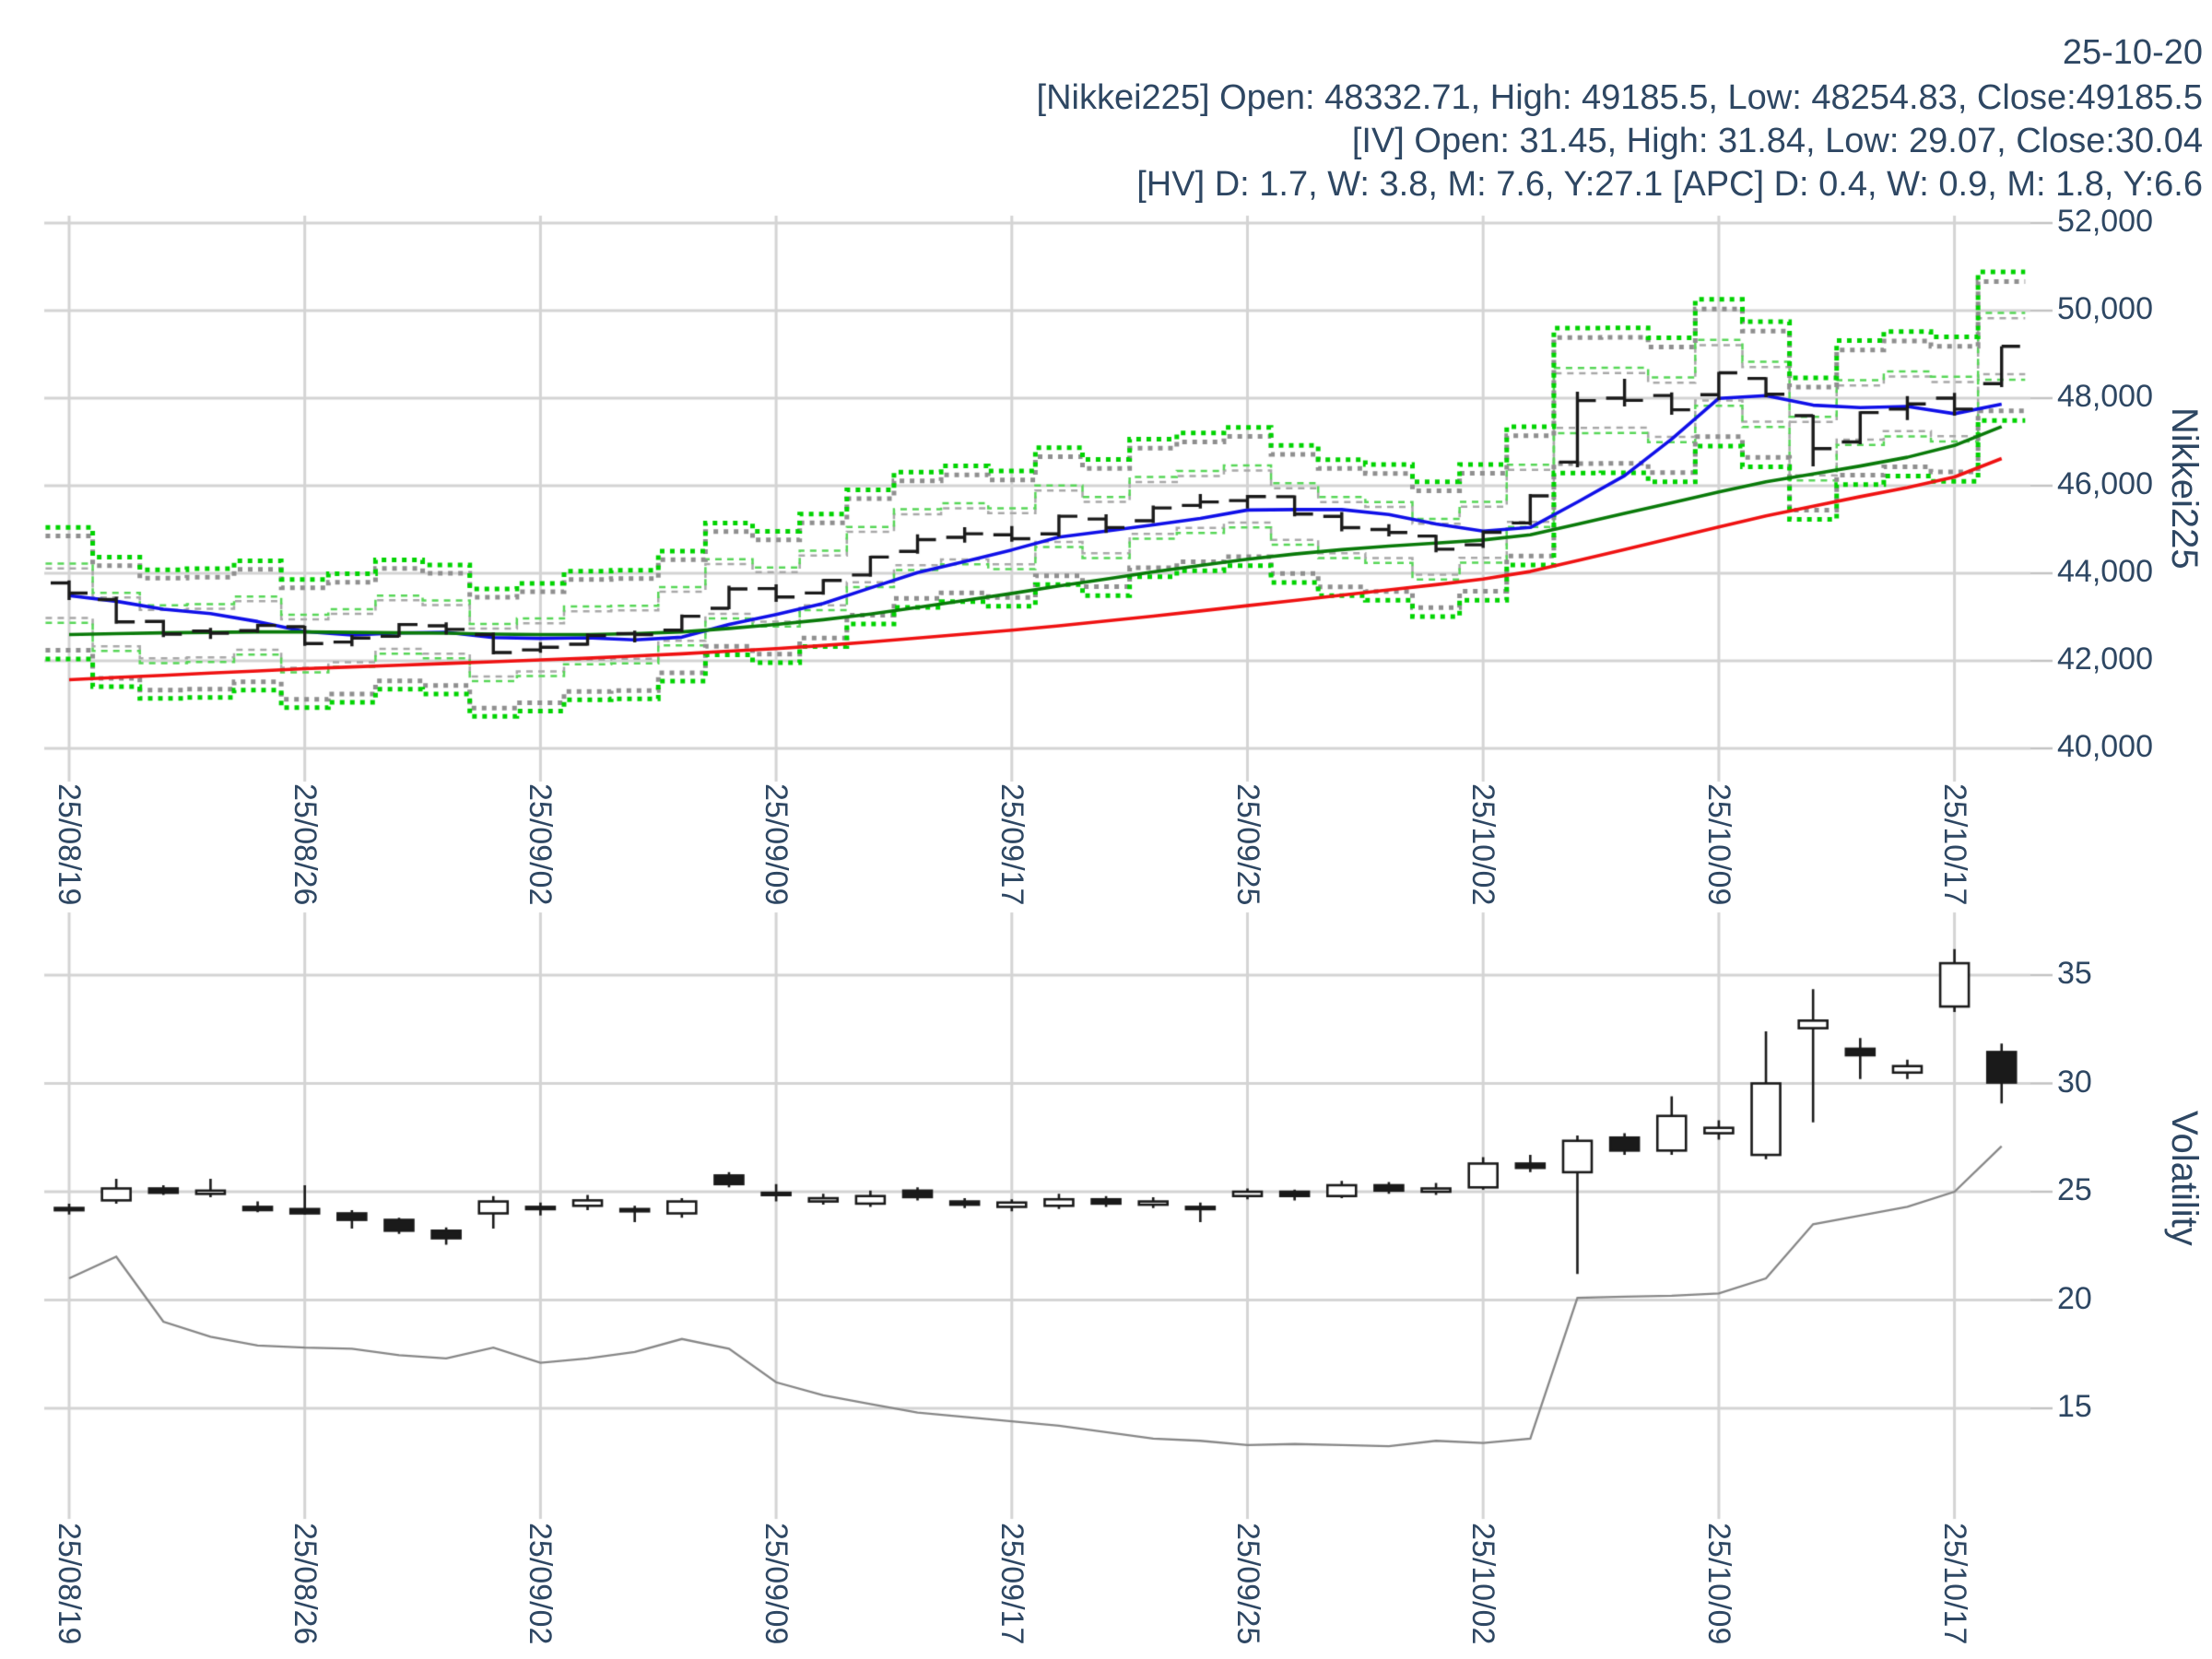 Image resolution: width=2212 pixels, height=1659 pixels. Describe the element at coordinates (2105, 571) in the screenshot. I see `top-chart-y-tick-label: 44,000` at that location.